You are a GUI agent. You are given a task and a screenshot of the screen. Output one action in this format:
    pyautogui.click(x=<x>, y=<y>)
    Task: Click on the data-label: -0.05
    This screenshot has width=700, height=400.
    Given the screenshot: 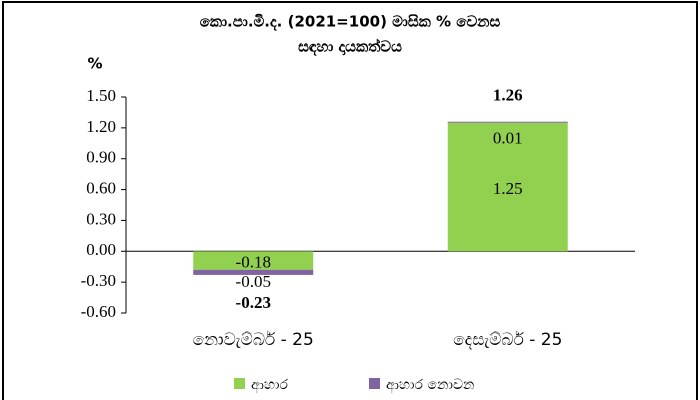 What is the action you would take?
    pyautogui.click(x=253, y=281)
    